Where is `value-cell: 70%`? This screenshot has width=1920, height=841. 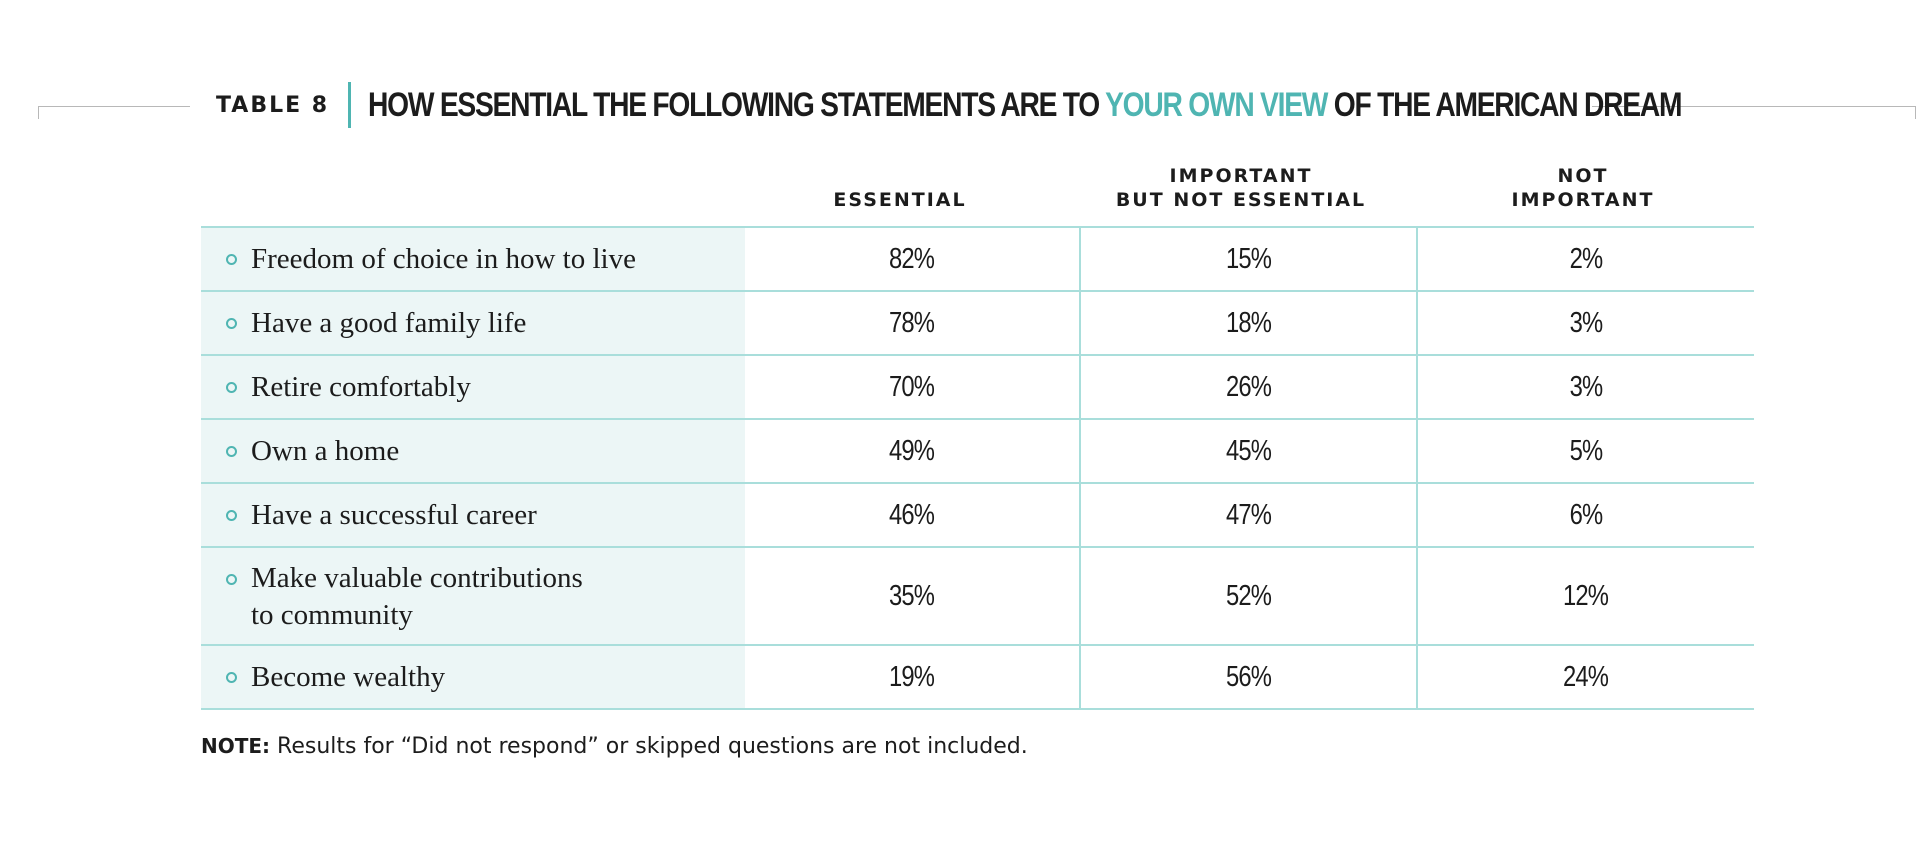
value-cell: 70% is located at coordinates (913, 387).